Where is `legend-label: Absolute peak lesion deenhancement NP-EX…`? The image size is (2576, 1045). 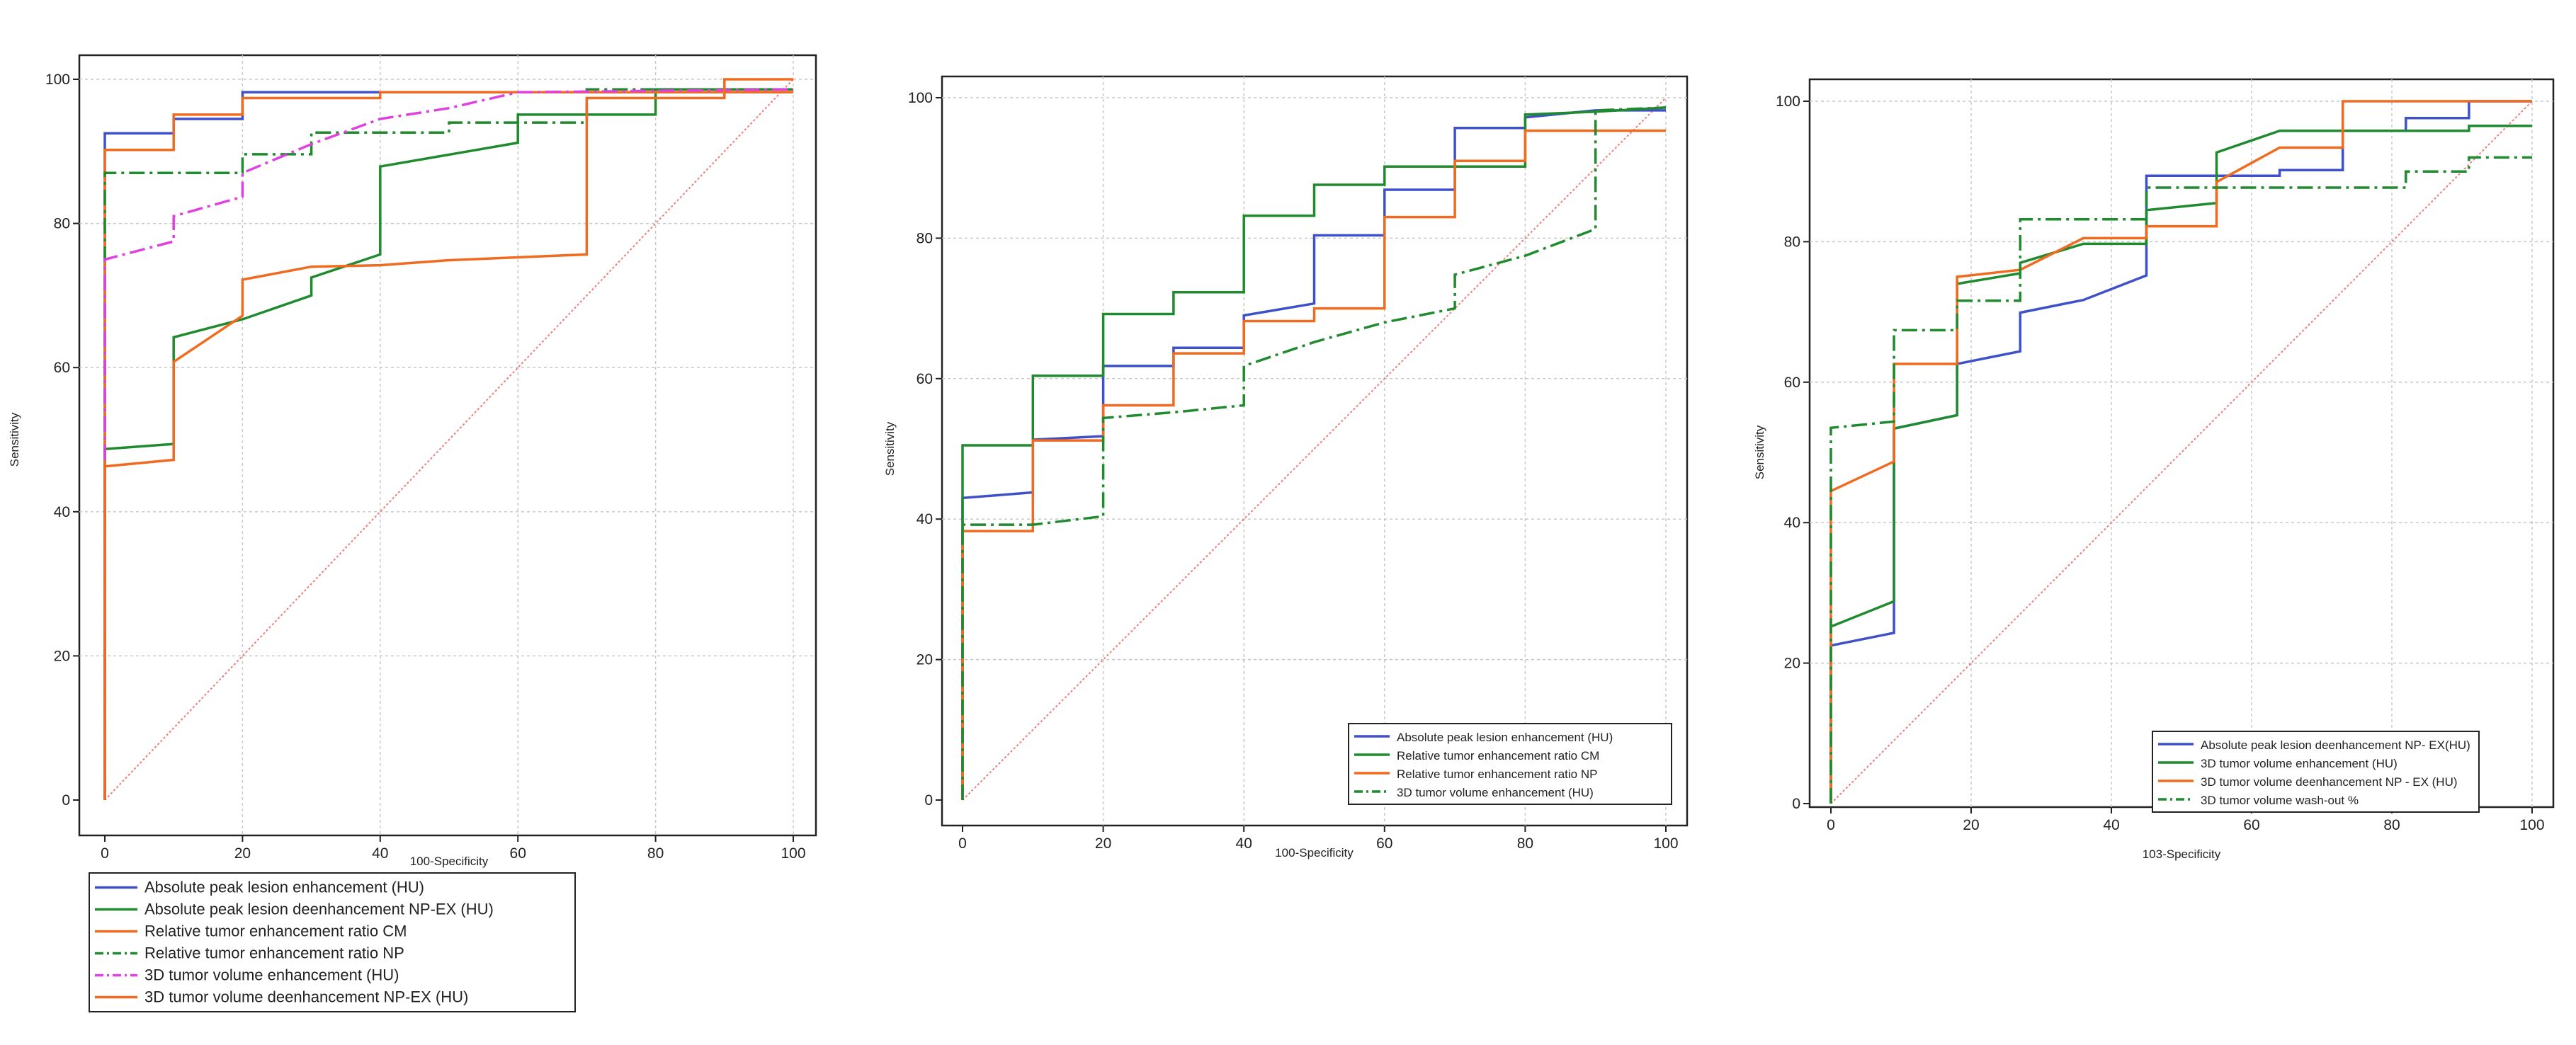 legend-label: Absolute peak lesion deenhancement NP-EX… is located at coordinates (319, 909).